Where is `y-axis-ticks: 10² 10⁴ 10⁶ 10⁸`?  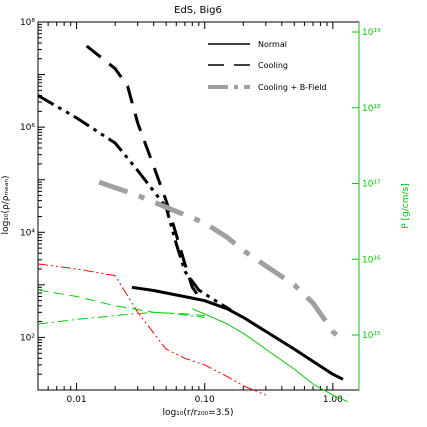 y-axis-ticks: 10² 10⁴ 10⁶ 10⁸ is located at coordinates (32, 204).